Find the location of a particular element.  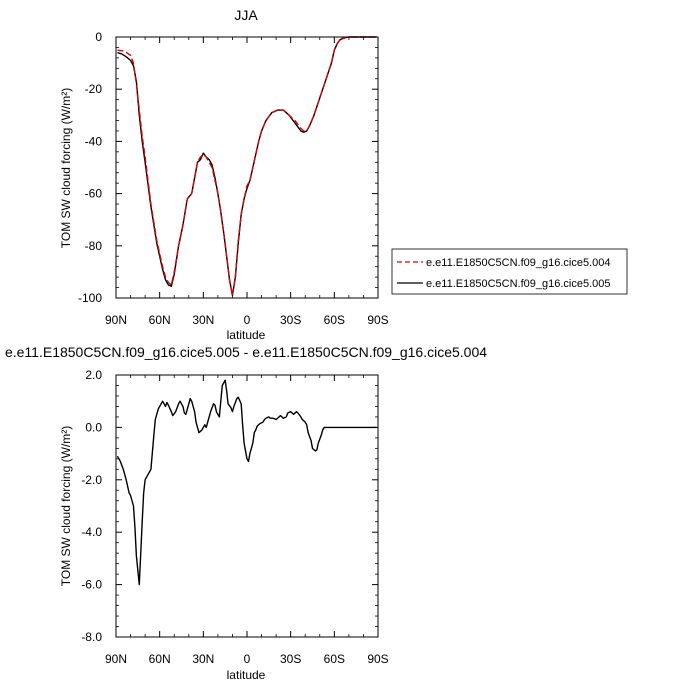

bottom-x-tick-label: 60S is located at coordinates (334, 659).